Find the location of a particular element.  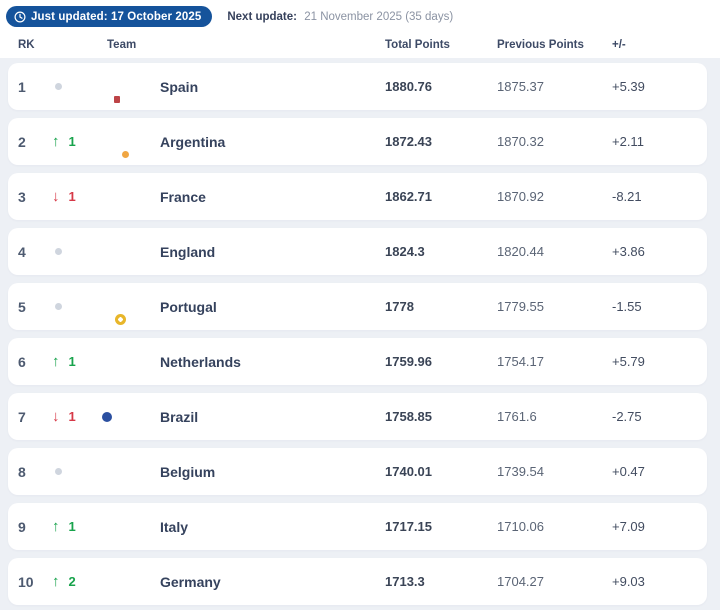

team-name: France is located at coordinates (183, 196).